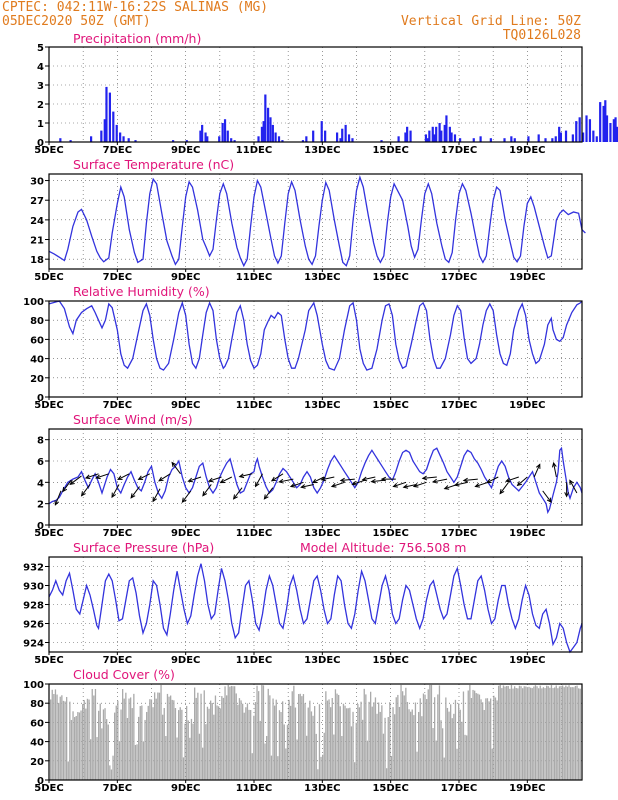 The width and height of the screenshot is (618, 800). What do you see at coordinates (33, 625) in the screenshot?
I see `pres-ytick-label: 926` at bounding box center [33, 625].